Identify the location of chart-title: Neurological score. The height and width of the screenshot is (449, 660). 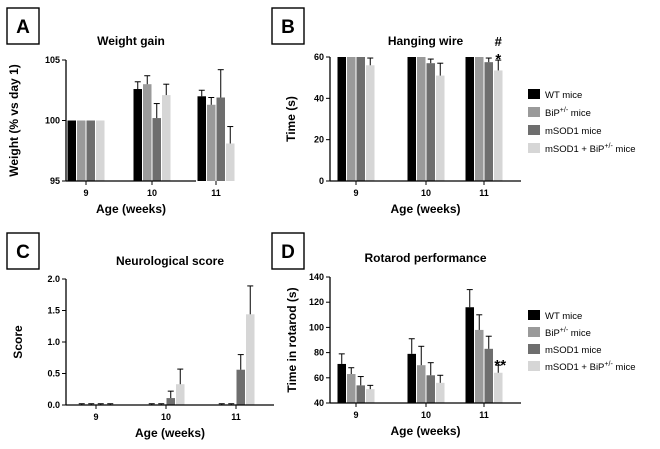
(170, 261).